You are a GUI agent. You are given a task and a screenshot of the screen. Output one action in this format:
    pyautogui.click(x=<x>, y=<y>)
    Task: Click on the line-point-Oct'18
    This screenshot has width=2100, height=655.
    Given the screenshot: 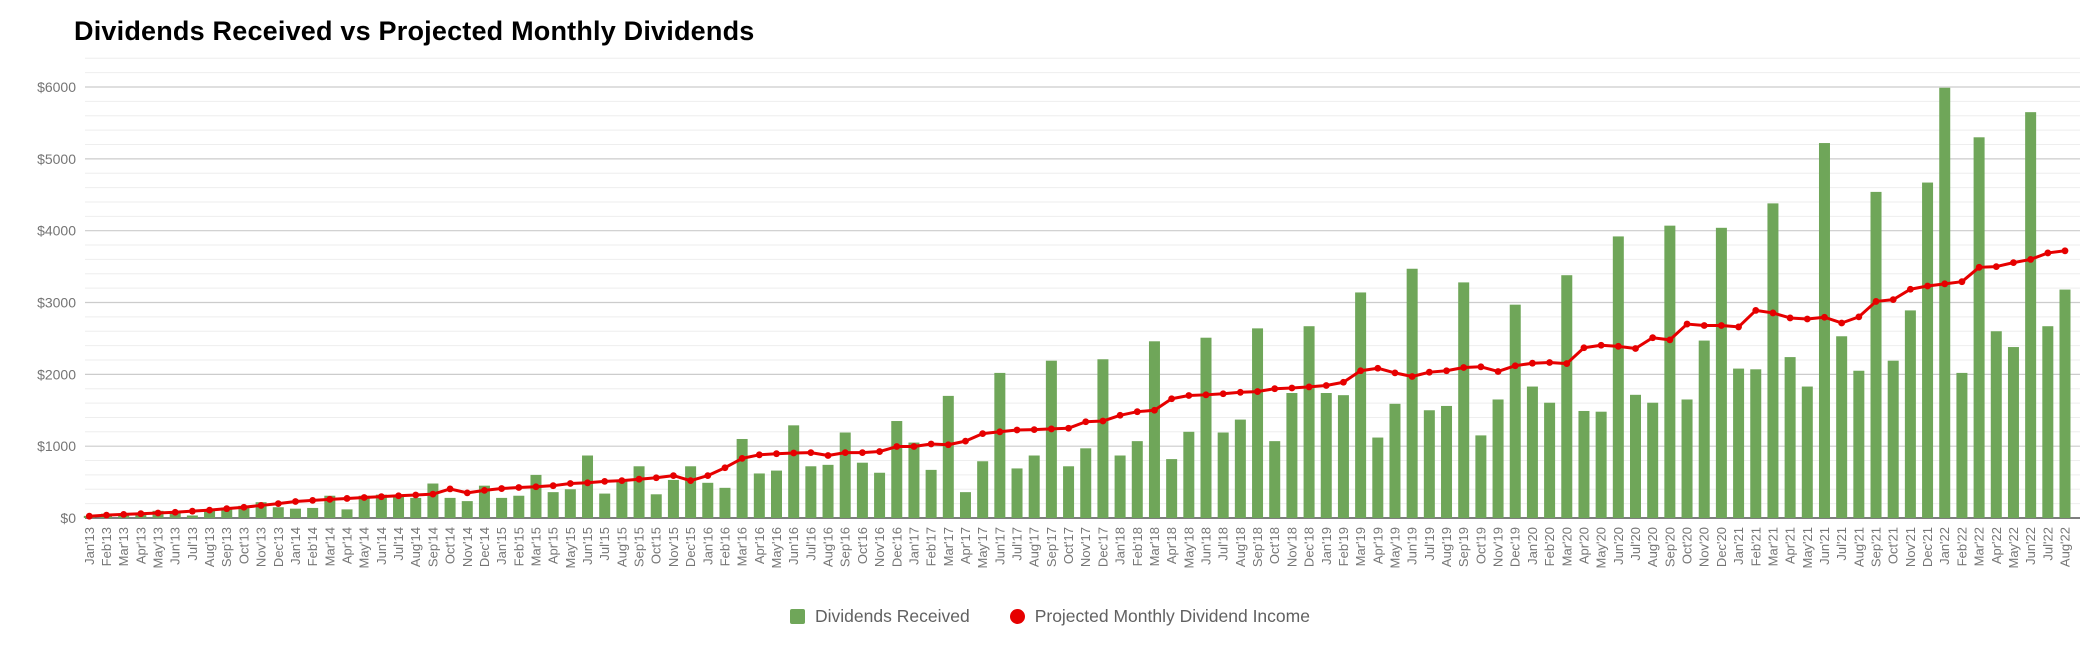 What is the action you would take?
    pyautogui.click(x=1275, y=389)
    